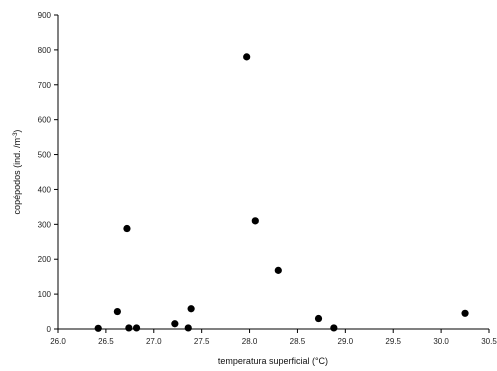 The image size is (497, 371). What do you see at coordinates (441, 341) in the screenshot?
I see `x-tick-label: 30.0` at bounding box center [441, 341].